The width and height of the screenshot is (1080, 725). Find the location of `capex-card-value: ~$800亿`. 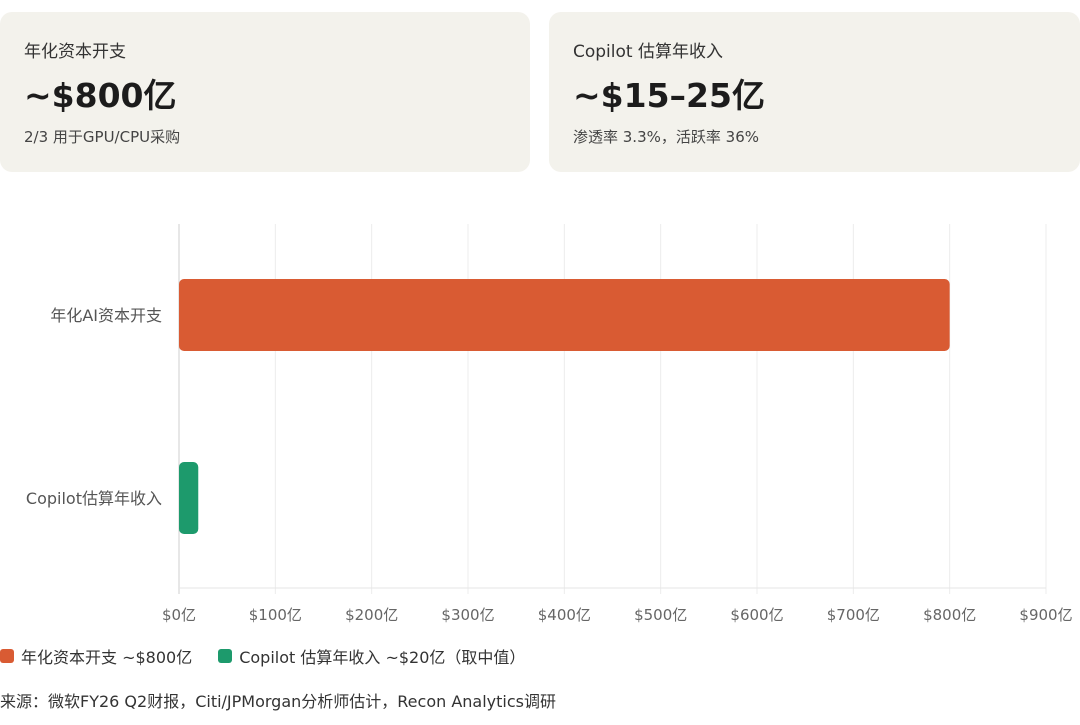

capex-card-value: ~$800亿 is located at coordinates (100, 95).